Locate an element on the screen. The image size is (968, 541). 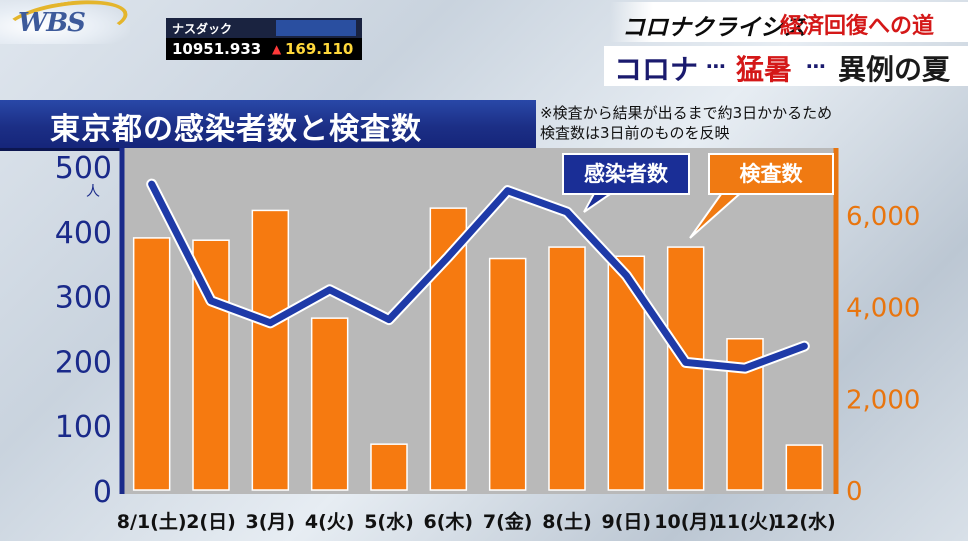
ticker-row: 10951.933 ▲ 169.110 is located at coordinates (264, 49).